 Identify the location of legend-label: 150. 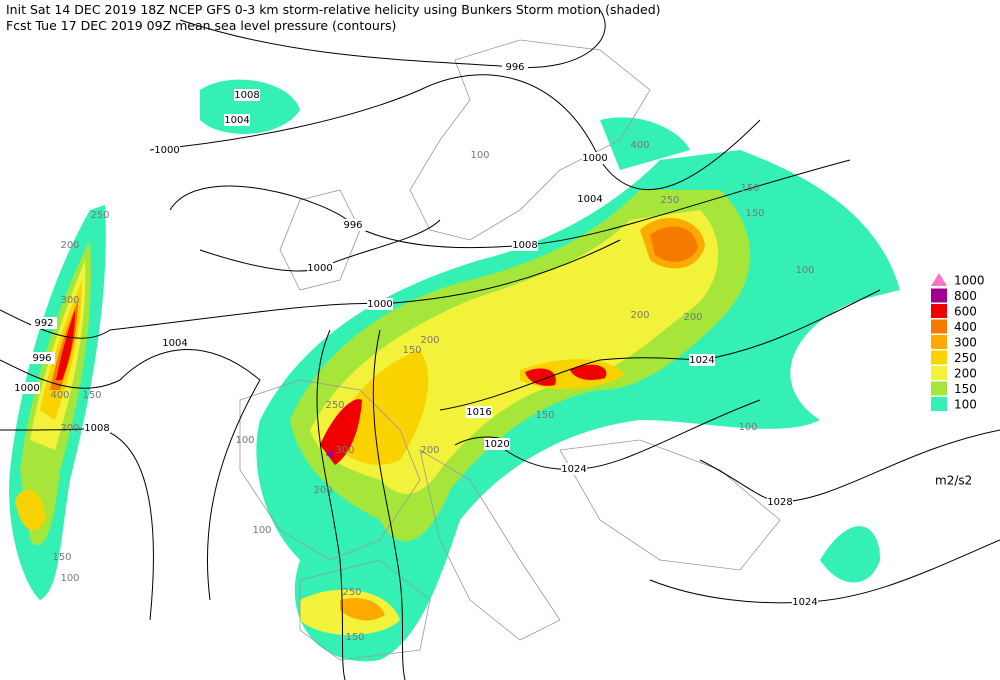
(965, 389).